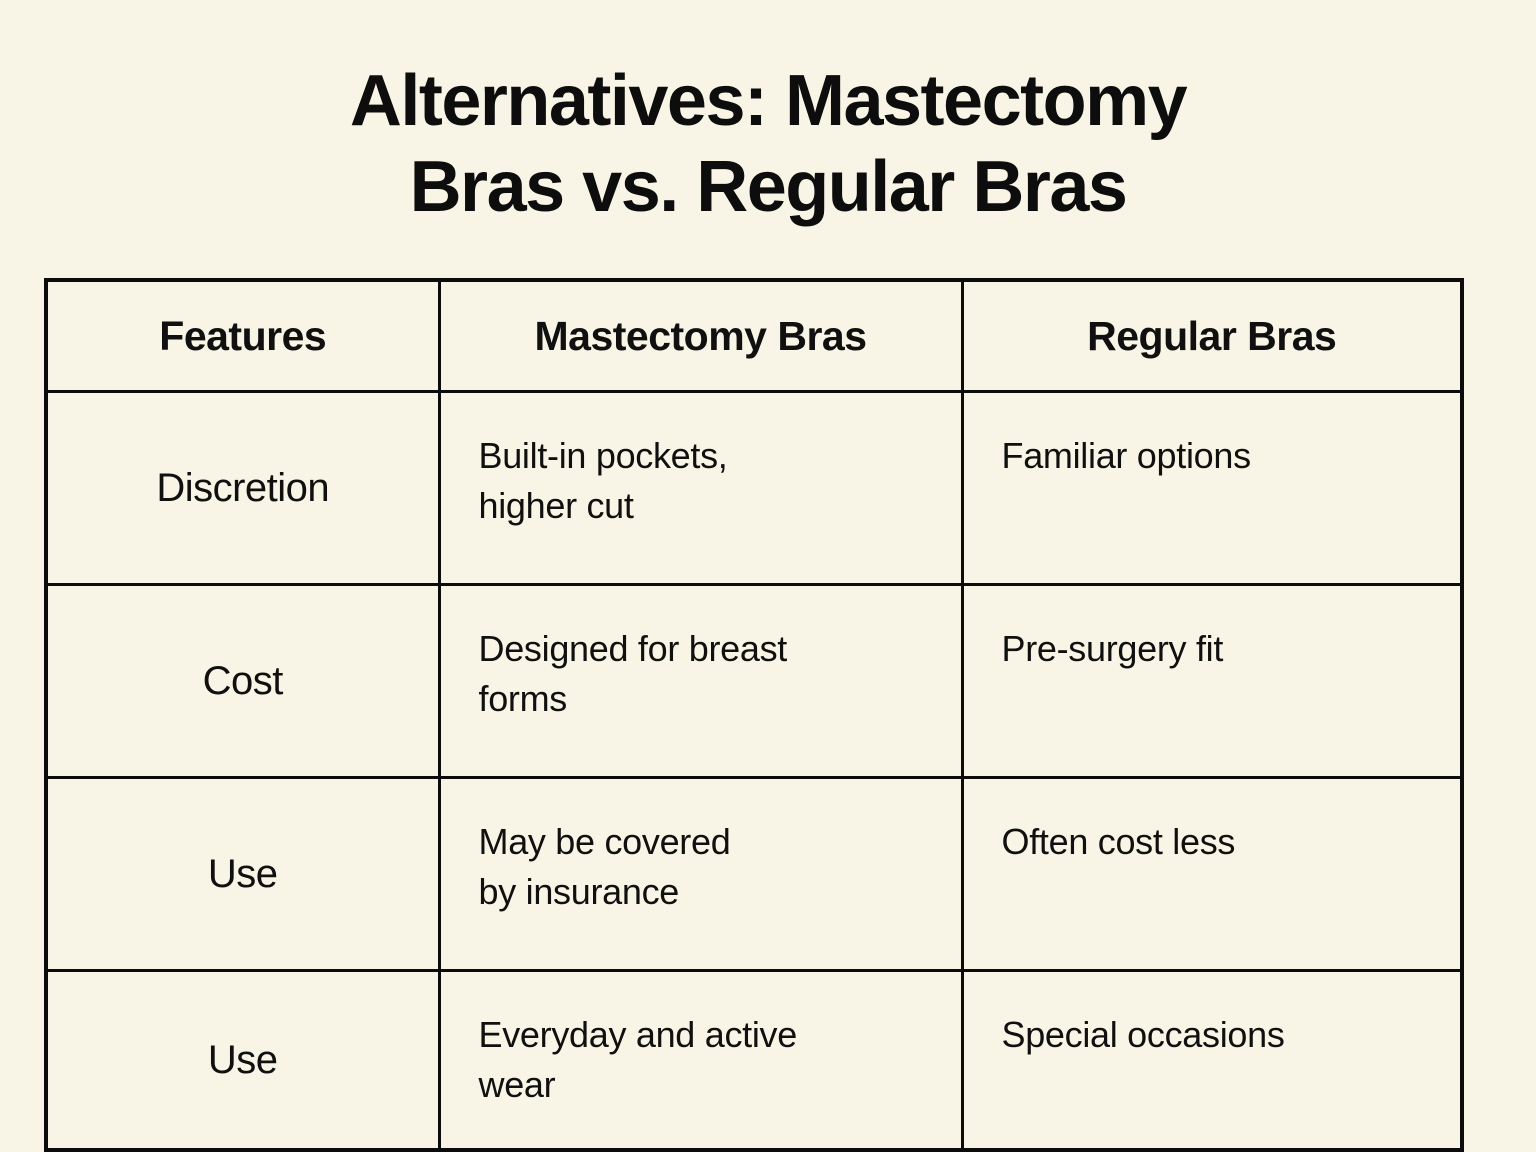 This screenshot has height=1152, width=1536. Describe the element at coordinates (1212, 681) in the screenshot. I see `regular-cell: Pre-surgery fit` at that location.